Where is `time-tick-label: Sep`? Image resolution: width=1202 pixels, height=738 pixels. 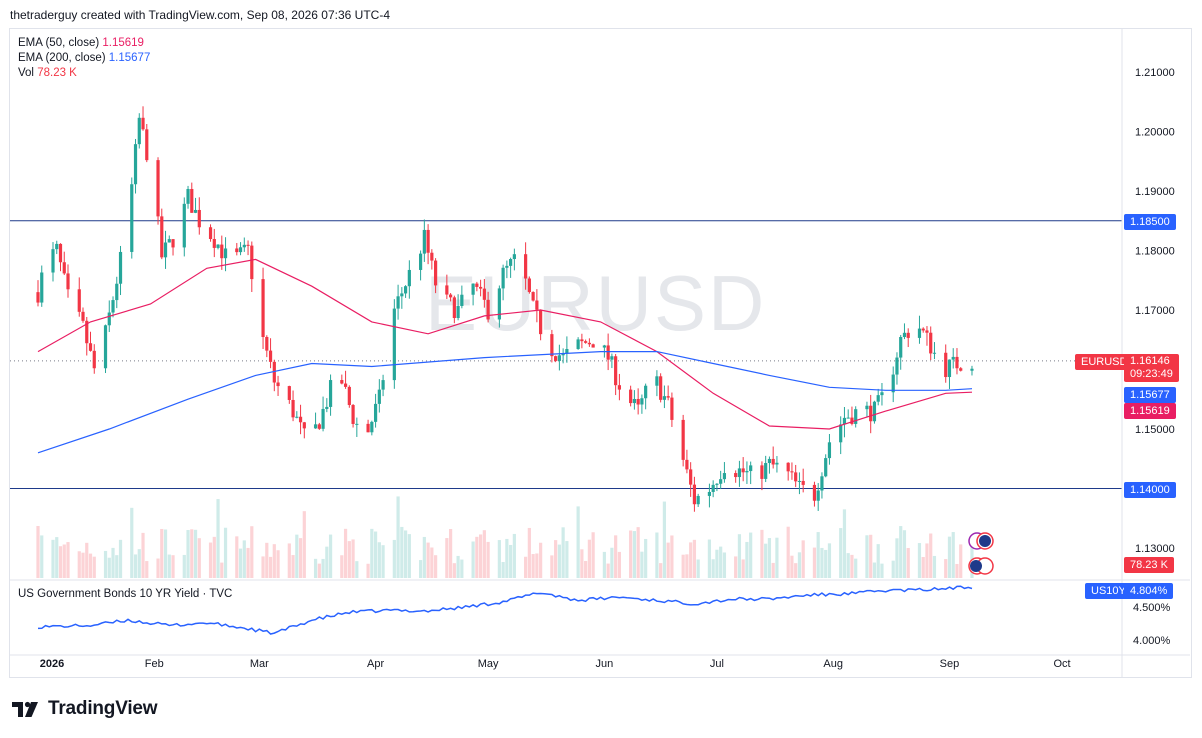
time-tick-label: Sep is located at coordinates (950, 664).